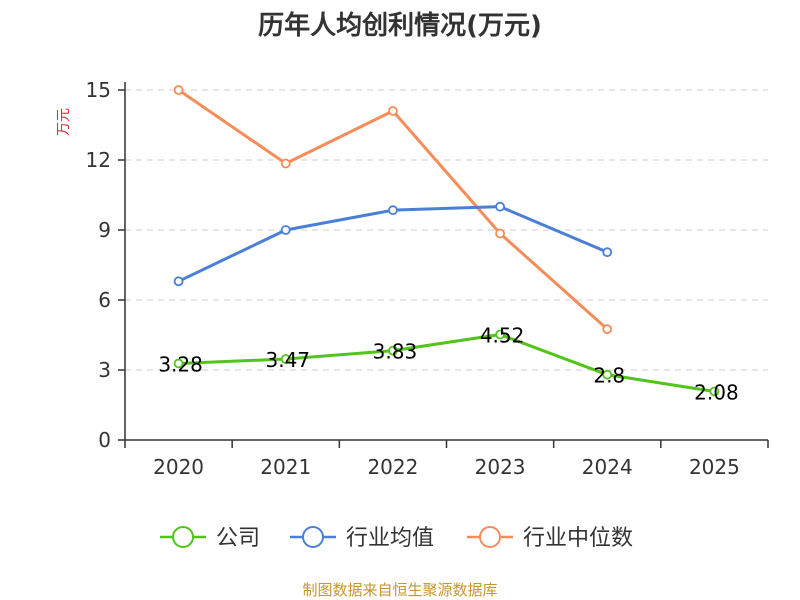 This screenshot has height=600, width=800. Describe the element at coordinates (390, 538) in the screenshot. I see `legend-label: 行业均值` at that location.